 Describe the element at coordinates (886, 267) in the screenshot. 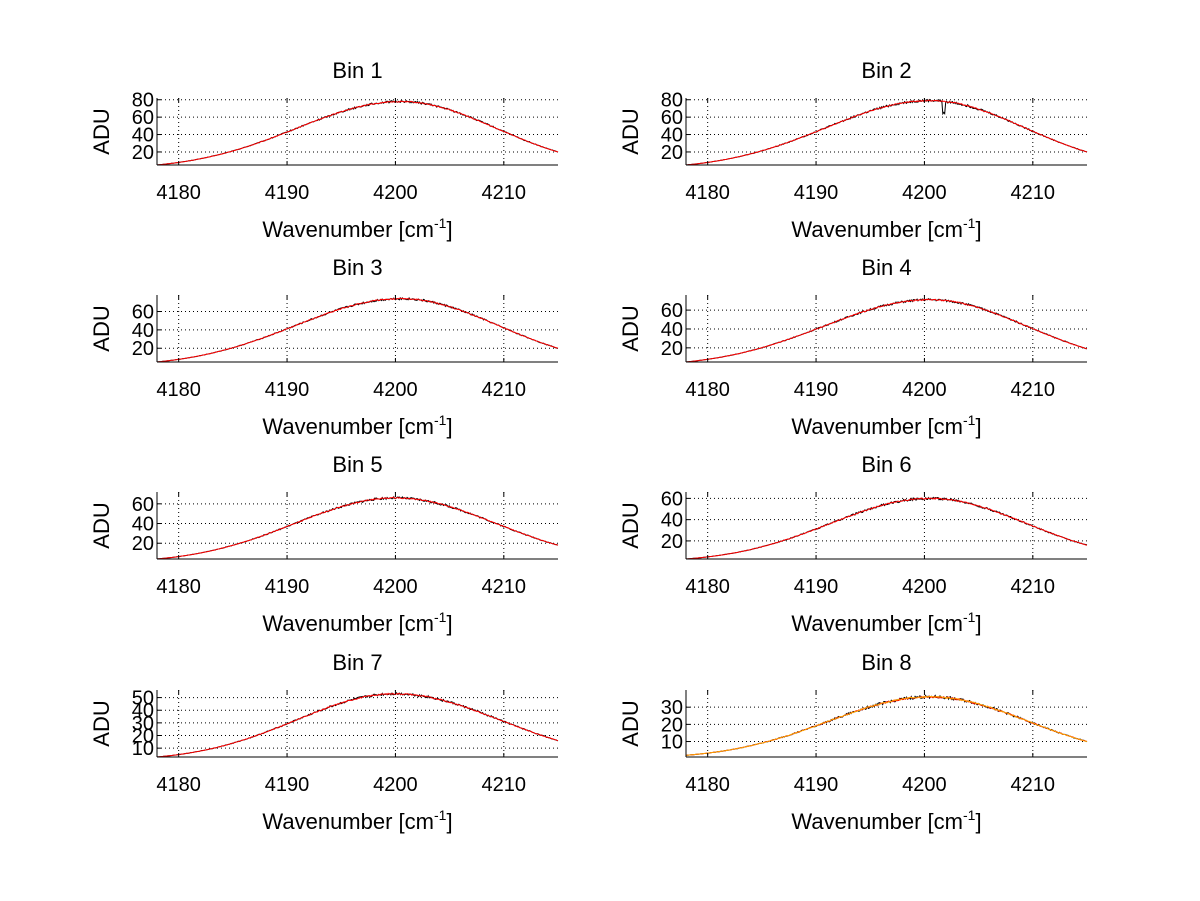

I see `subplot-title: Bin 4` at that location.